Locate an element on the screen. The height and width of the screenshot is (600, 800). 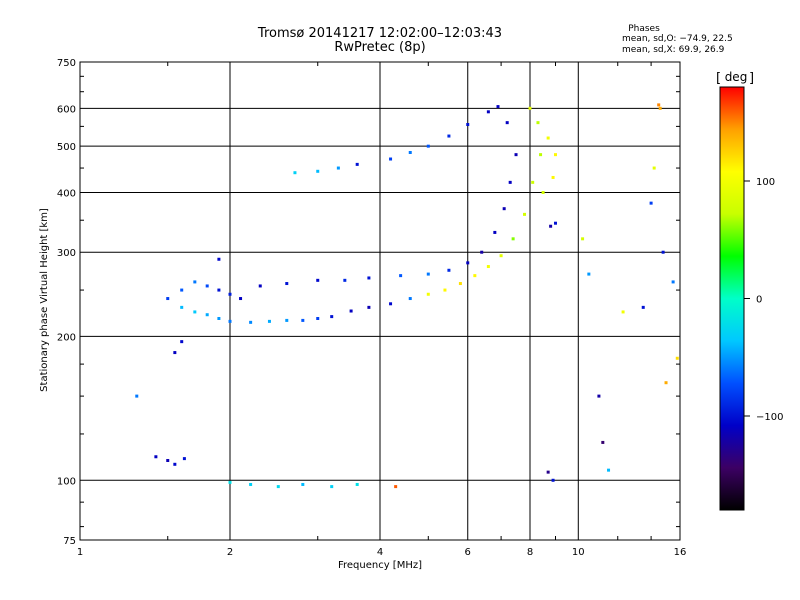
y-tick-label: 500 is located at coordinates (66, 147).